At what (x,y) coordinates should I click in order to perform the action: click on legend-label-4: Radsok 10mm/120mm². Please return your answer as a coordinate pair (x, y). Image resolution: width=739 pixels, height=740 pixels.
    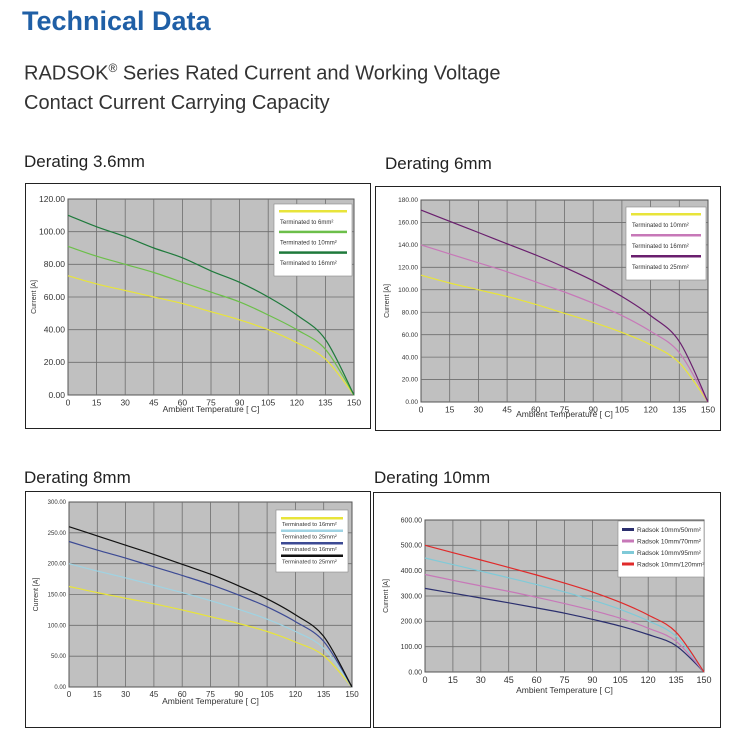
    Looking at the image, I should click on (671, 565).